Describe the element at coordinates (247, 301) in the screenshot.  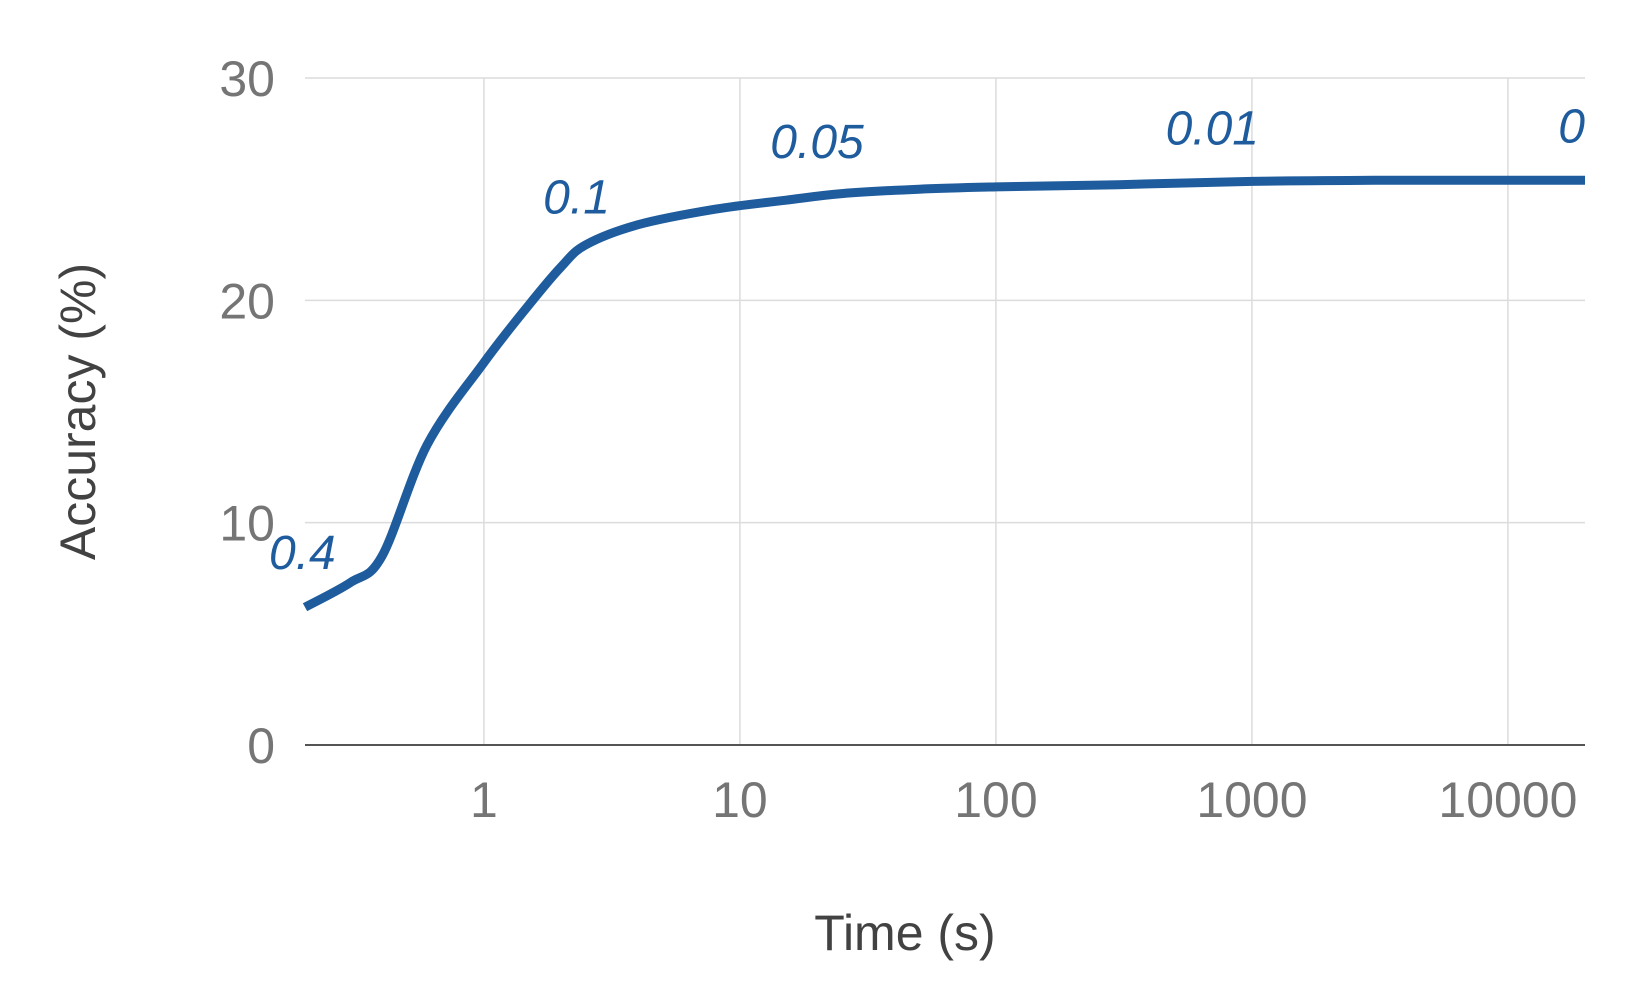
I see `y-tick-label: 20` at that location.